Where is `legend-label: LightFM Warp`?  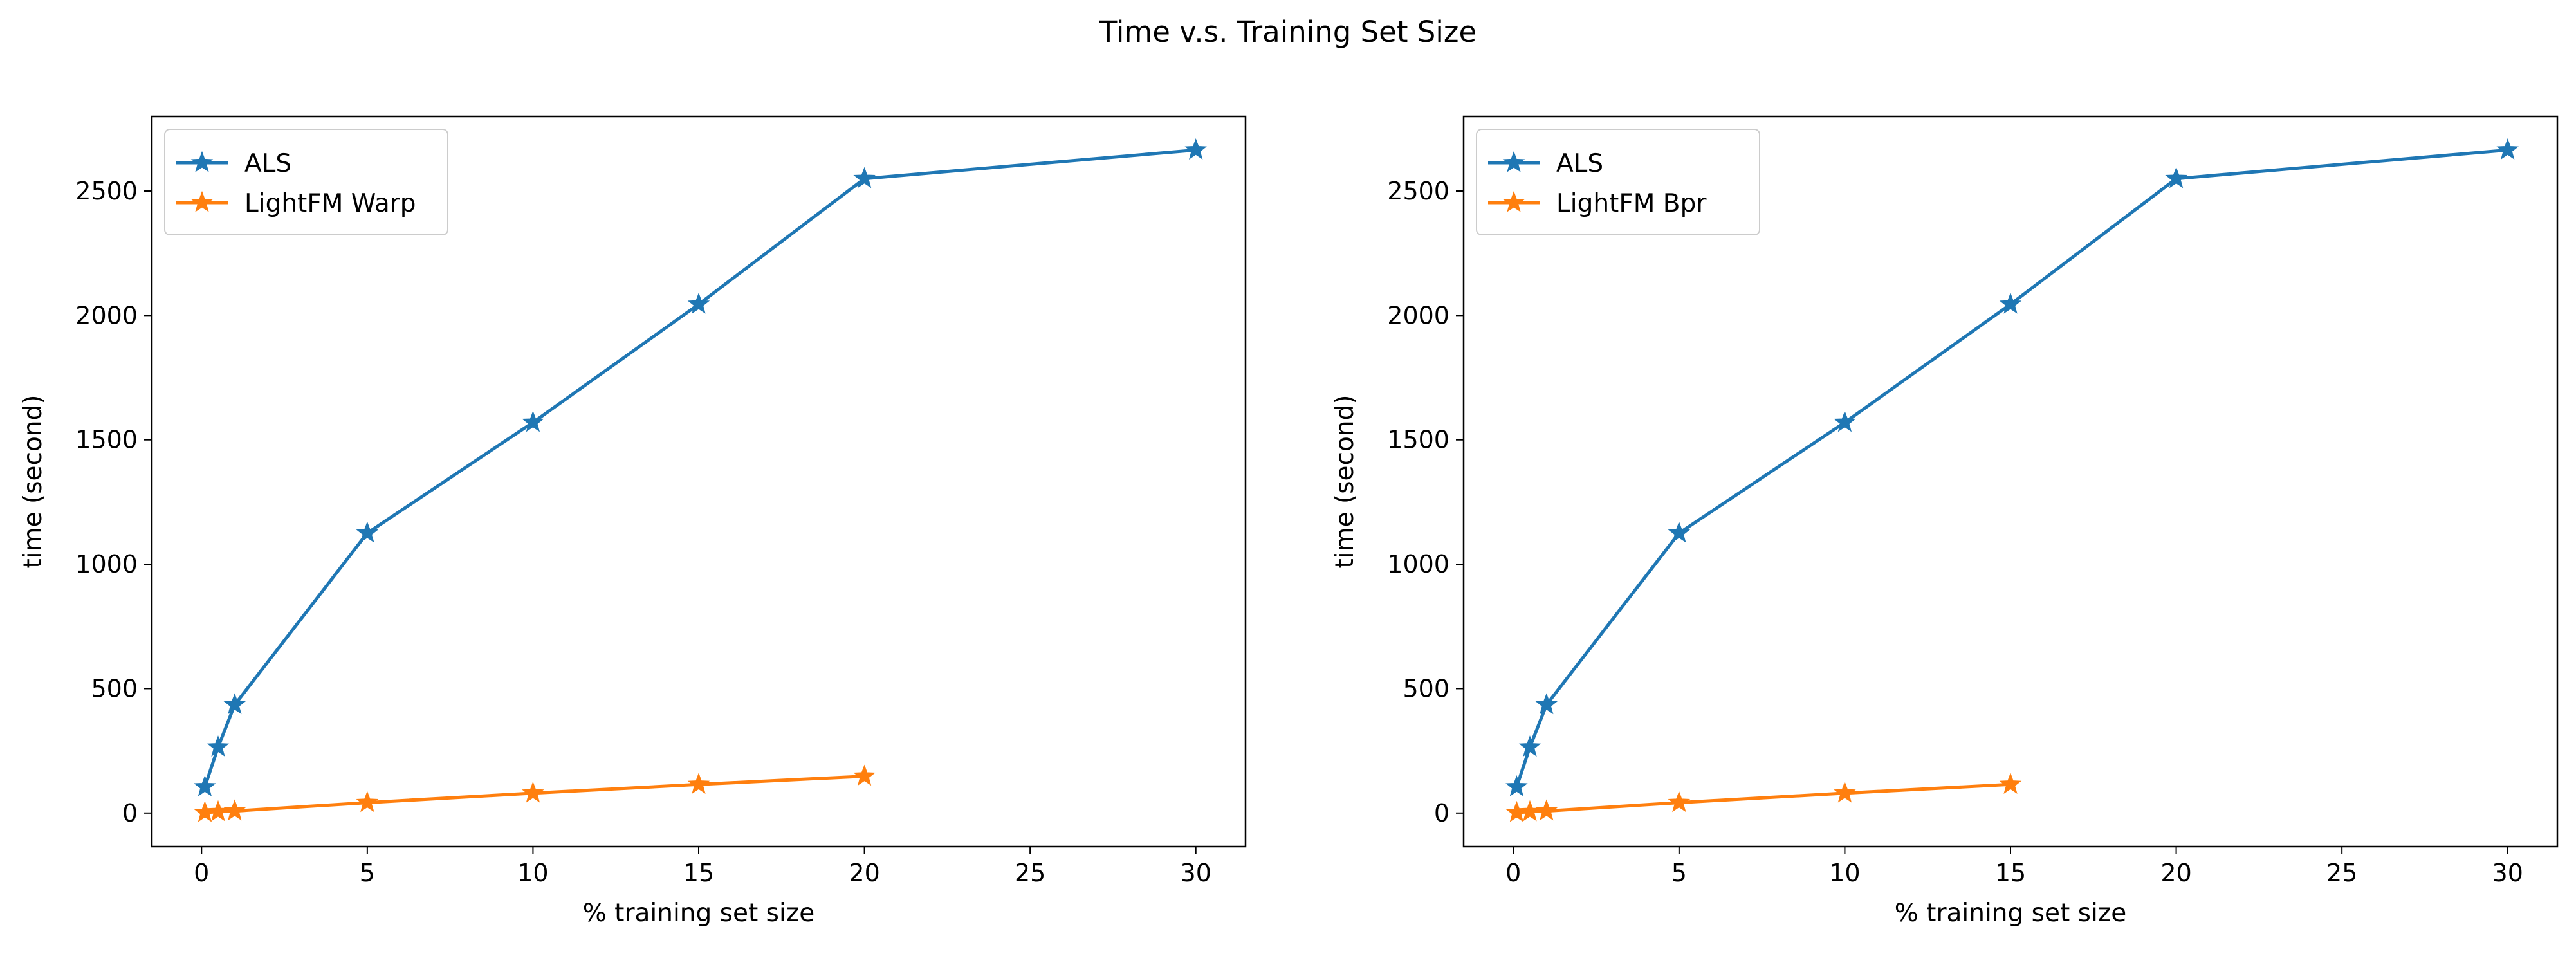
legend-label: LightFM Warp is located at coordinates (330, 203).